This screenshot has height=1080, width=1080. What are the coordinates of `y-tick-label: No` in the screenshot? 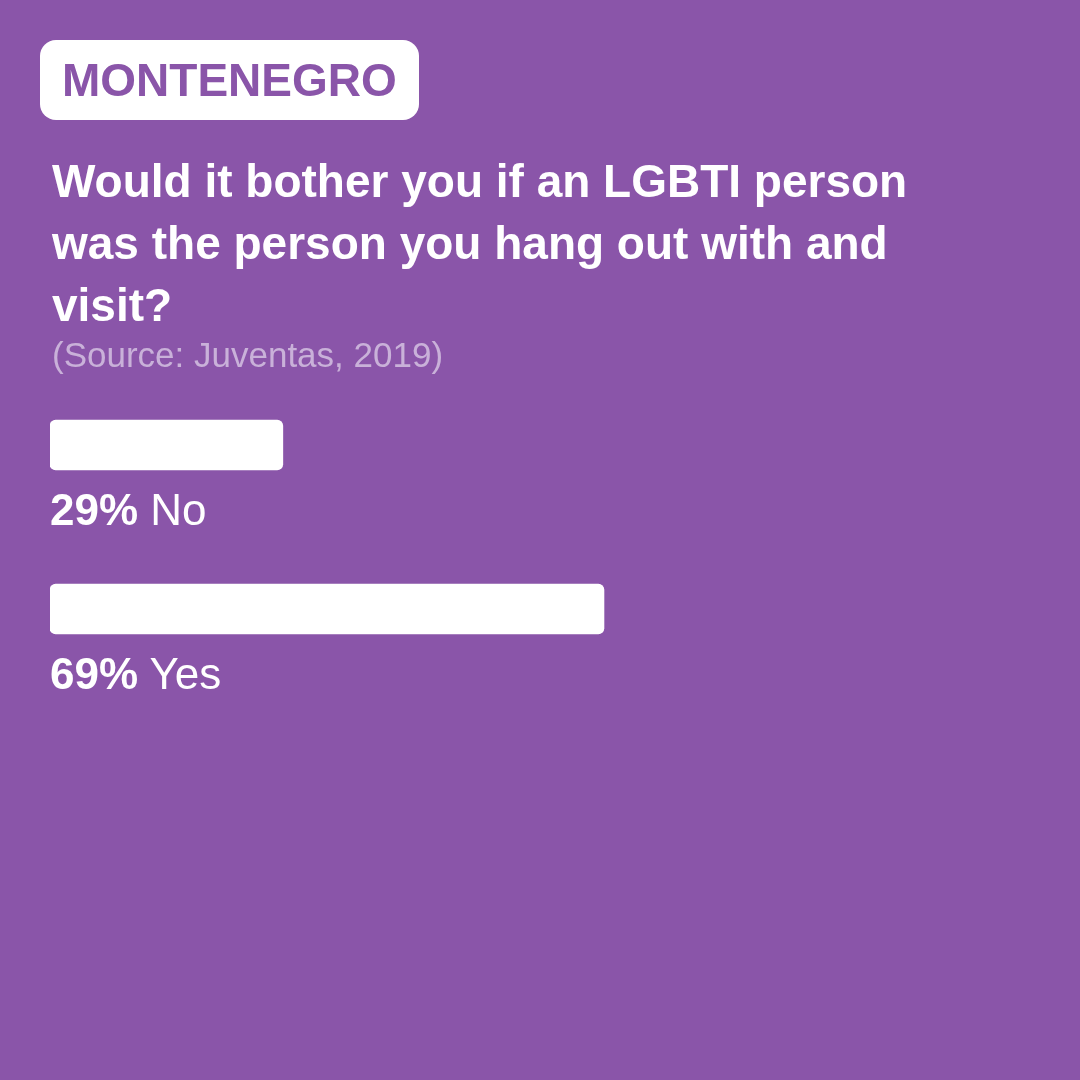 It's located at (172, 509).